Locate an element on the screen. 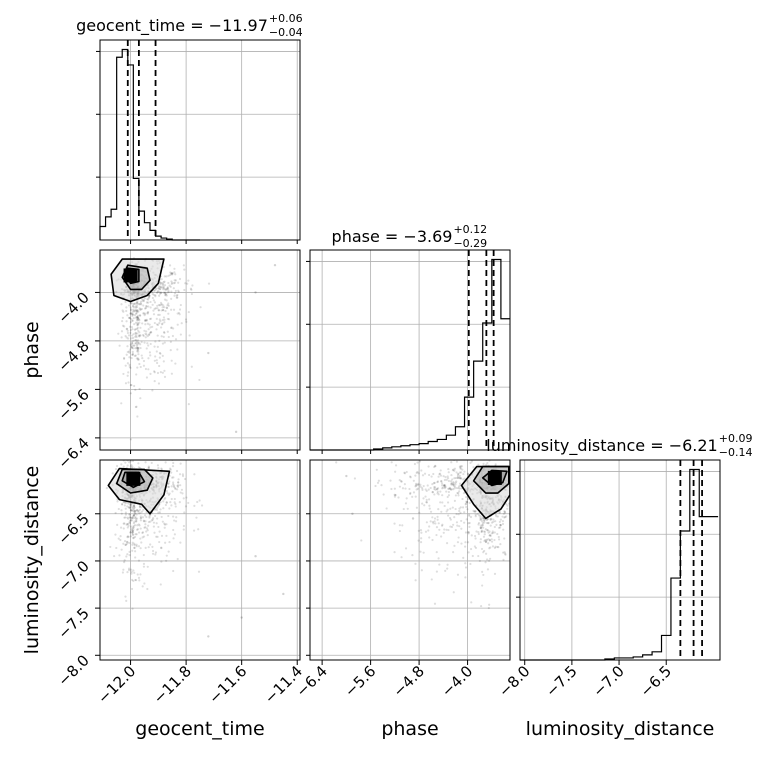  scatter-outlier-point is located at coordinates (413, 518).